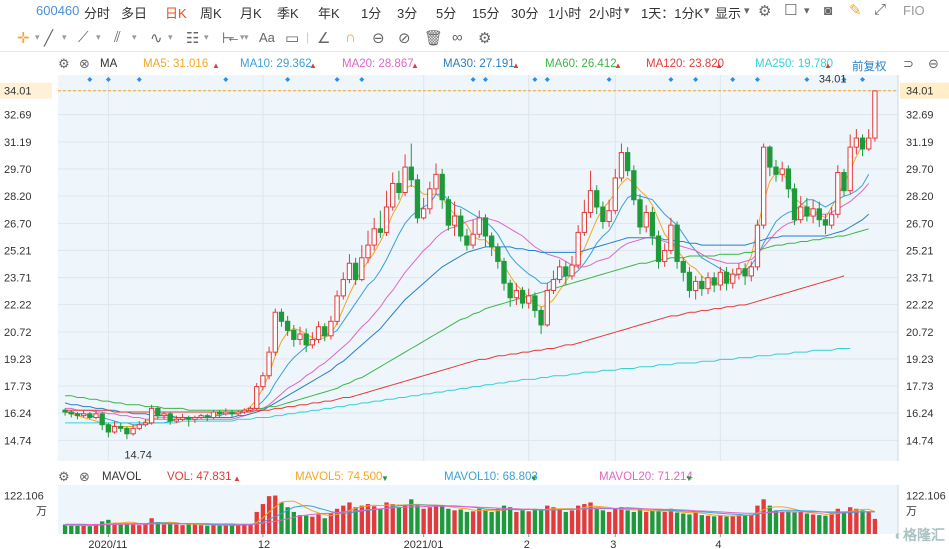 The width and height of the screenshot is (949, 549). What do you see at coordinates (117, 37) in the screenshot?
I see `channel-tool-icon: ⫽` at bounding box center [117, 37].